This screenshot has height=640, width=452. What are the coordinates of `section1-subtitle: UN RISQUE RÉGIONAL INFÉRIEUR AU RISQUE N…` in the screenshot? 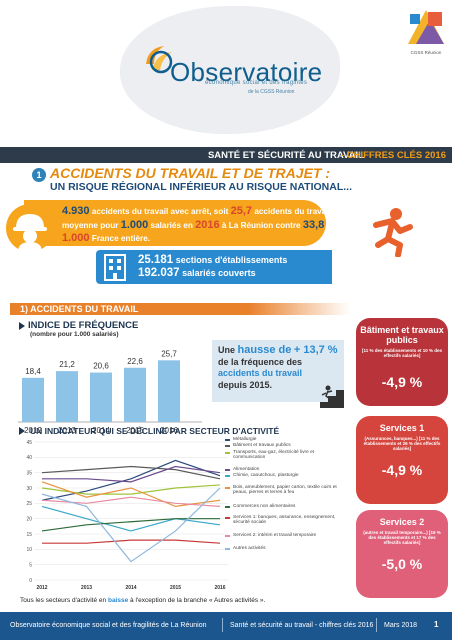 It's located at (201, 187).